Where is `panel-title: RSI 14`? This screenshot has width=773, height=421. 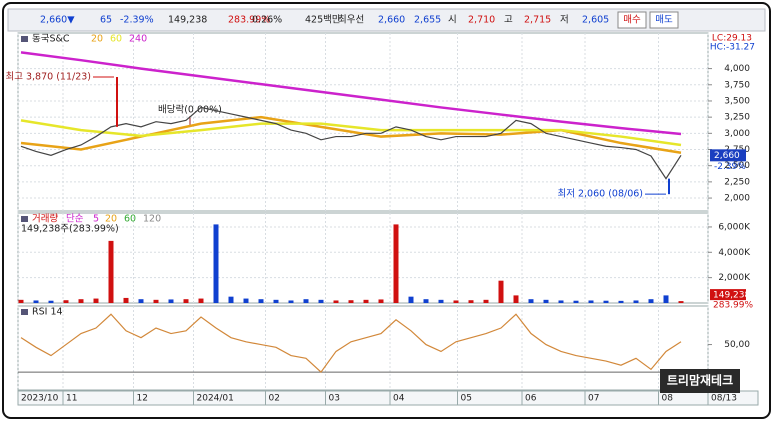 panel-title: RSI 14 is located at coordinates (47, 312).